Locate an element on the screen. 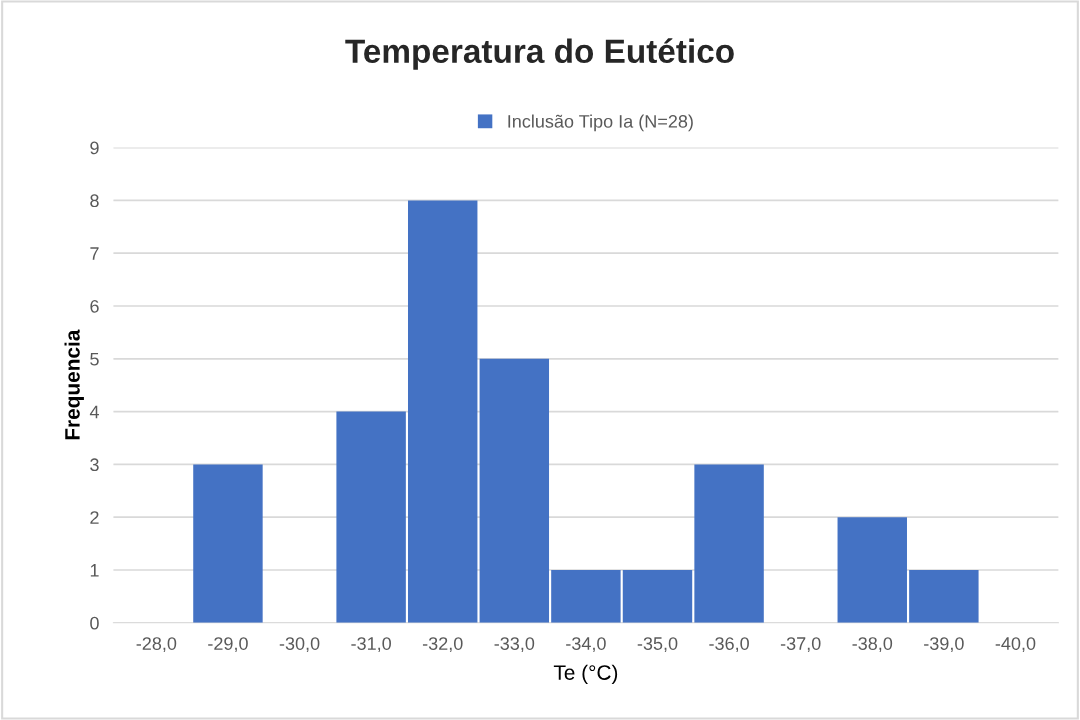 Image resolution: width=1080 pixels, height=720 pixels. y-tick-label: 5 is located at coordinates (94, 359).